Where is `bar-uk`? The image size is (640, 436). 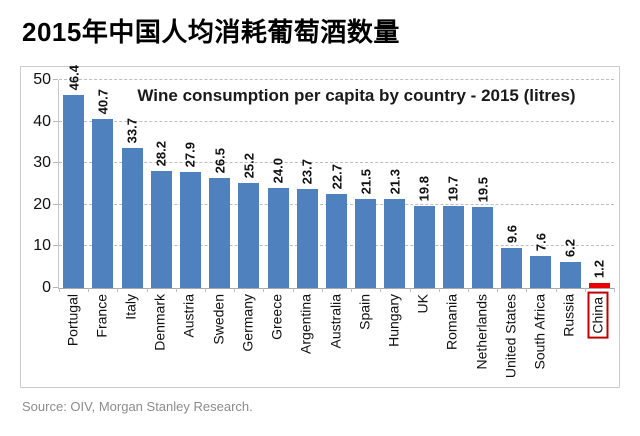
bar-uk is located at coordinates (424, 247).